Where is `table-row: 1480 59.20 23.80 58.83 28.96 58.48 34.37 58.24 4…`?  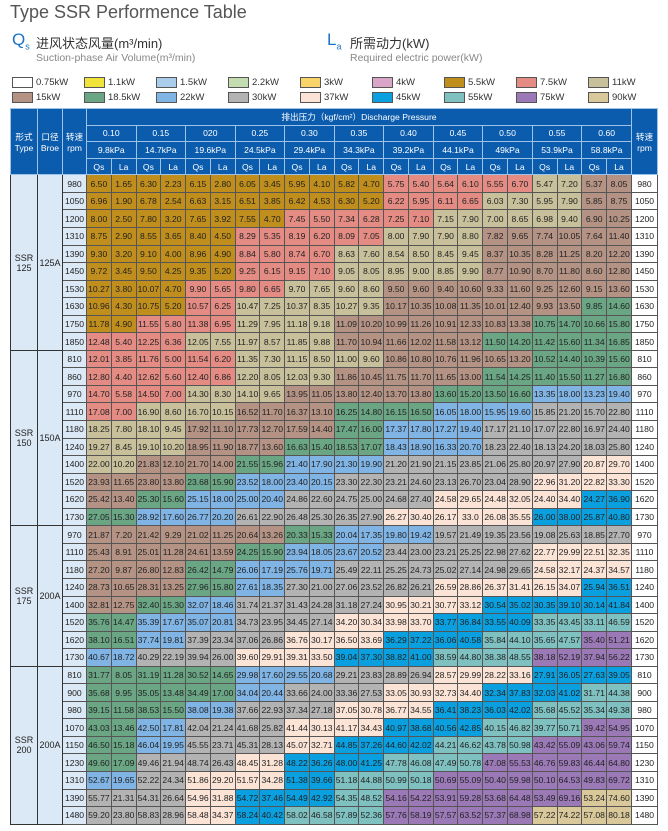 table-row: 1480 59.20 23.80 58.83 28.96 58.48 34.37 58.24 4… is located at coordinates (334, 815).